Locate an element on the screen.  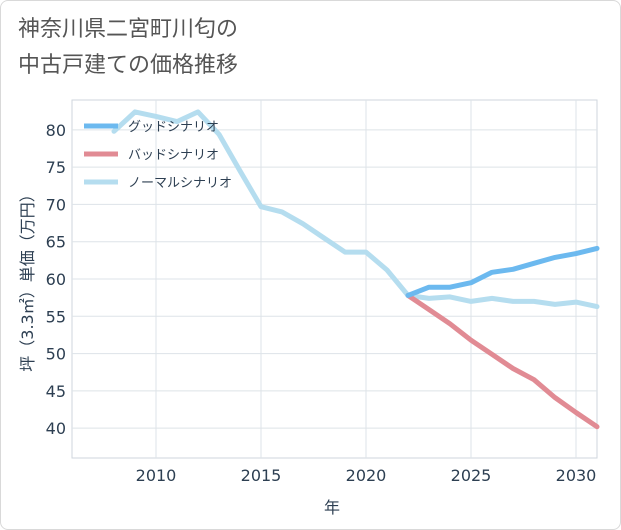
y-tick-label-80: 80 is located at coordinates (56, 130).